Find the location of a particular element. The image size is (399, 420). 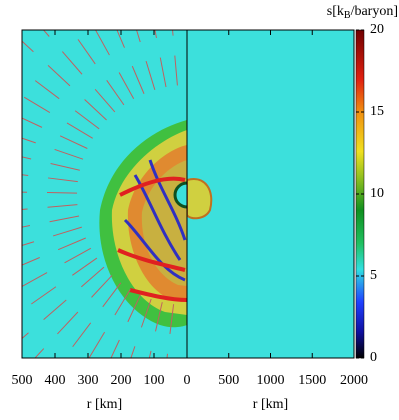

x-tick-label: 400 is located at coordinates (55, 380).